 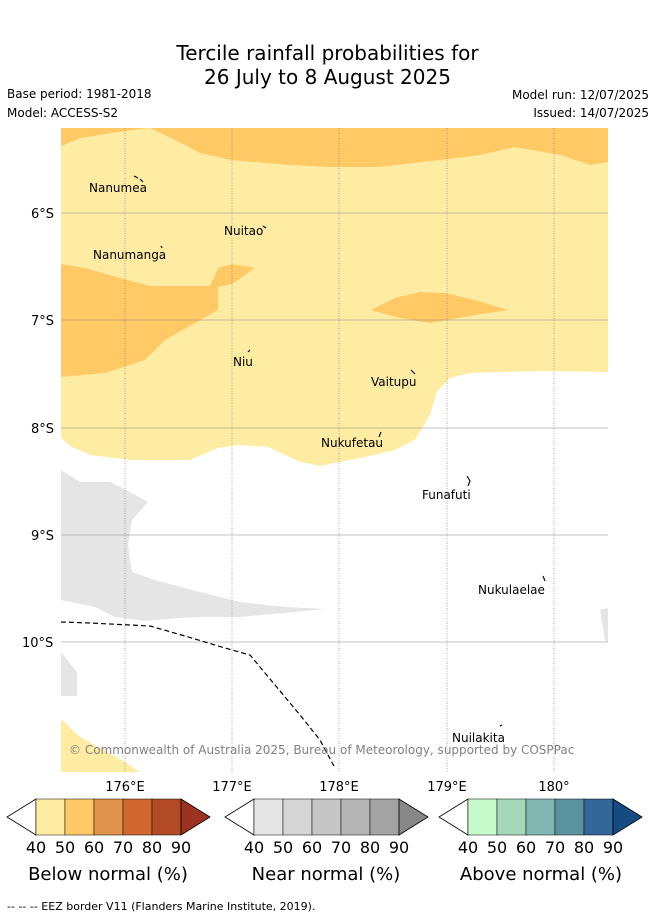 What do you see at coordinates (181, 847) in the screenshot?
I see `below-tick-90: 90` at bounding box center [181, 847].